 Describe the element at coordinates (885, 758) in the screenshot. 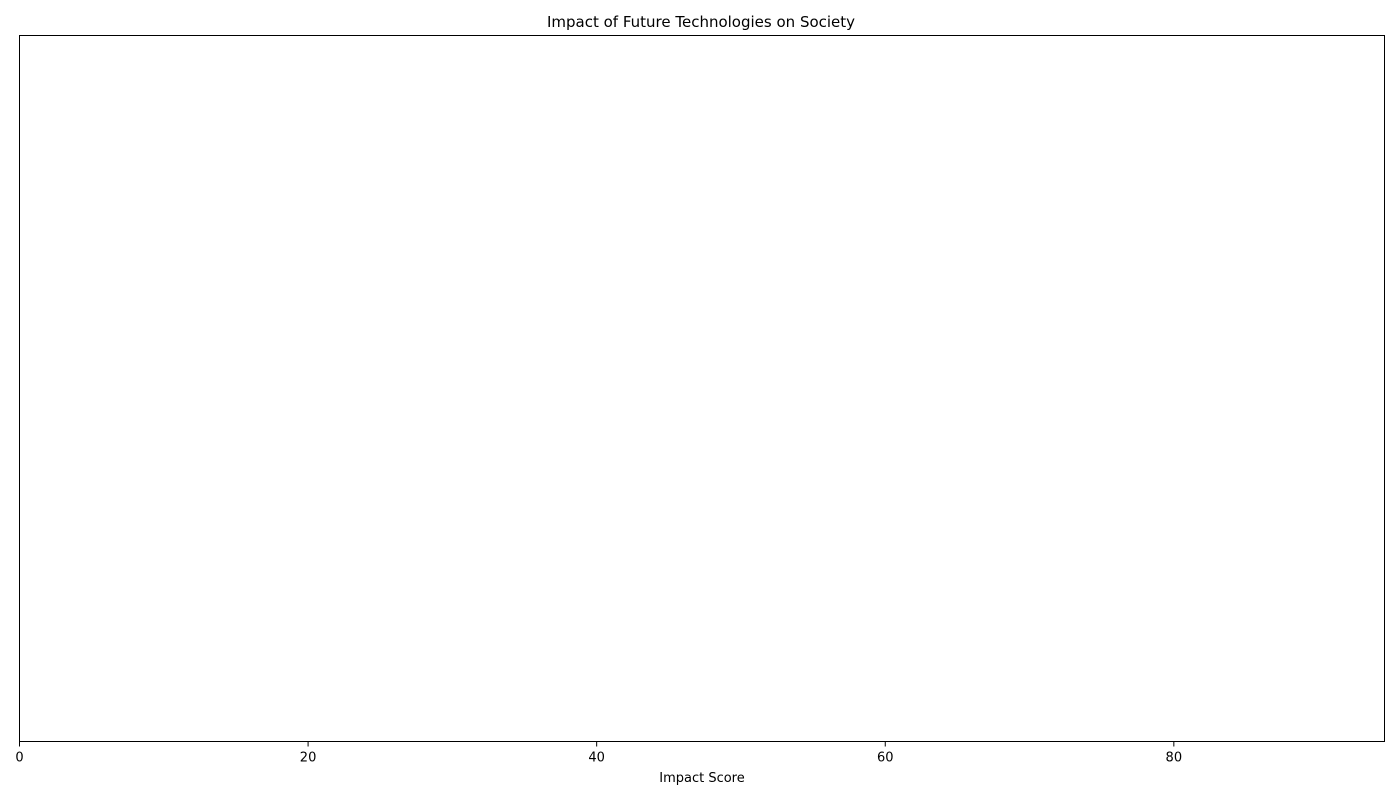

I see `x-tick-label: 60` at that location.